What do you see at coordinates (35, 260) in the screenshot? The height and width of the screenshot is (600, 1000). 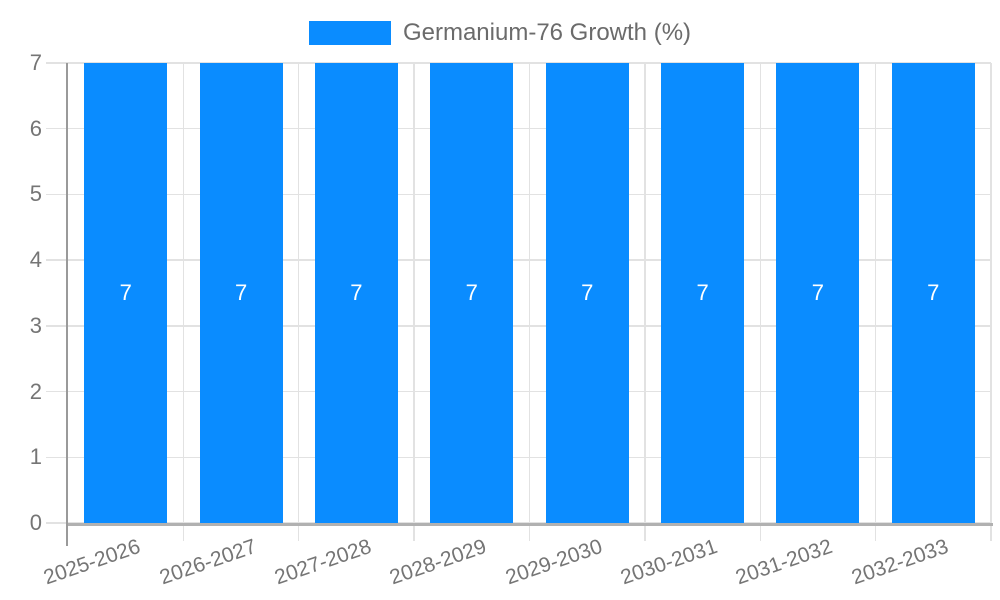 I see `y-axis-tick-label: 4` at bounding box center [35, 260].